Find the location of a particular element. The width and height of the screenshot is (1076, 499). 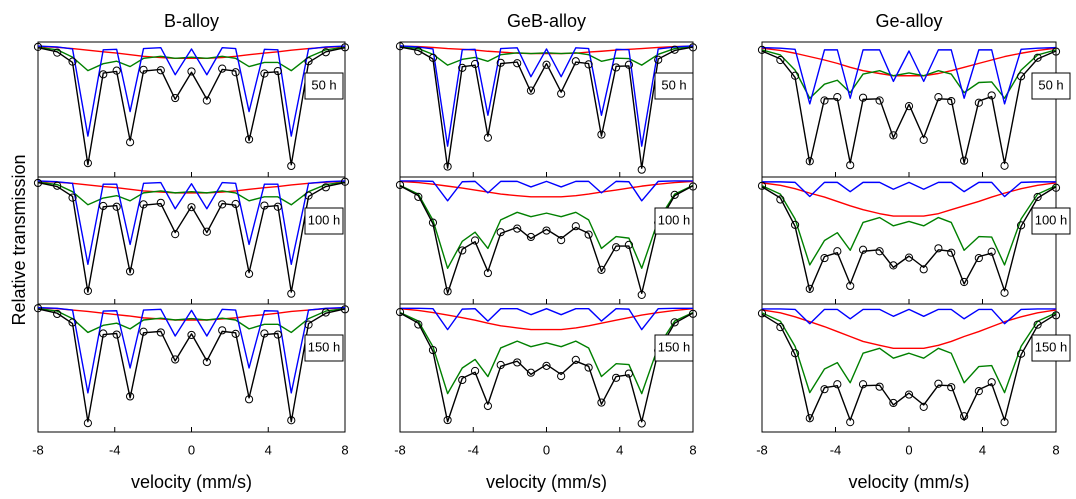

plot-frame is located at coordinates (191, 109).